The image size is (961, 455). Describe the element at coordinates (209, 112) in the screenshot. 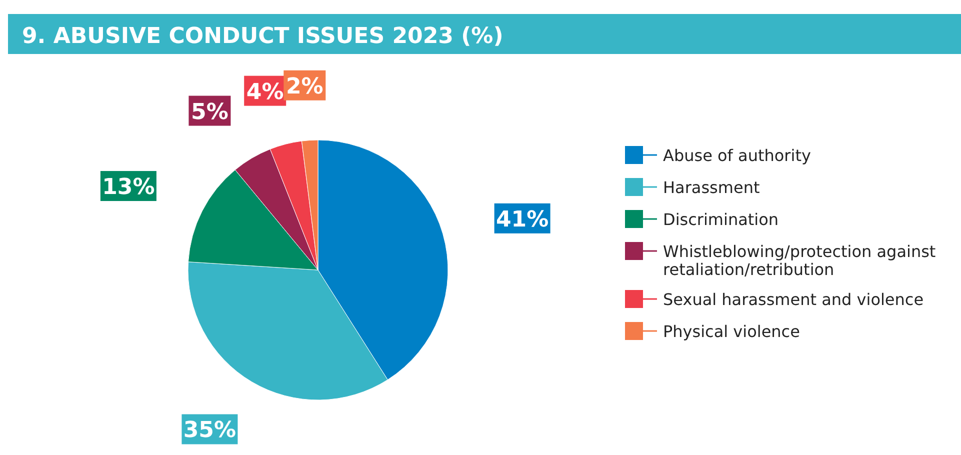

I see `data-label: 5%` at that location.